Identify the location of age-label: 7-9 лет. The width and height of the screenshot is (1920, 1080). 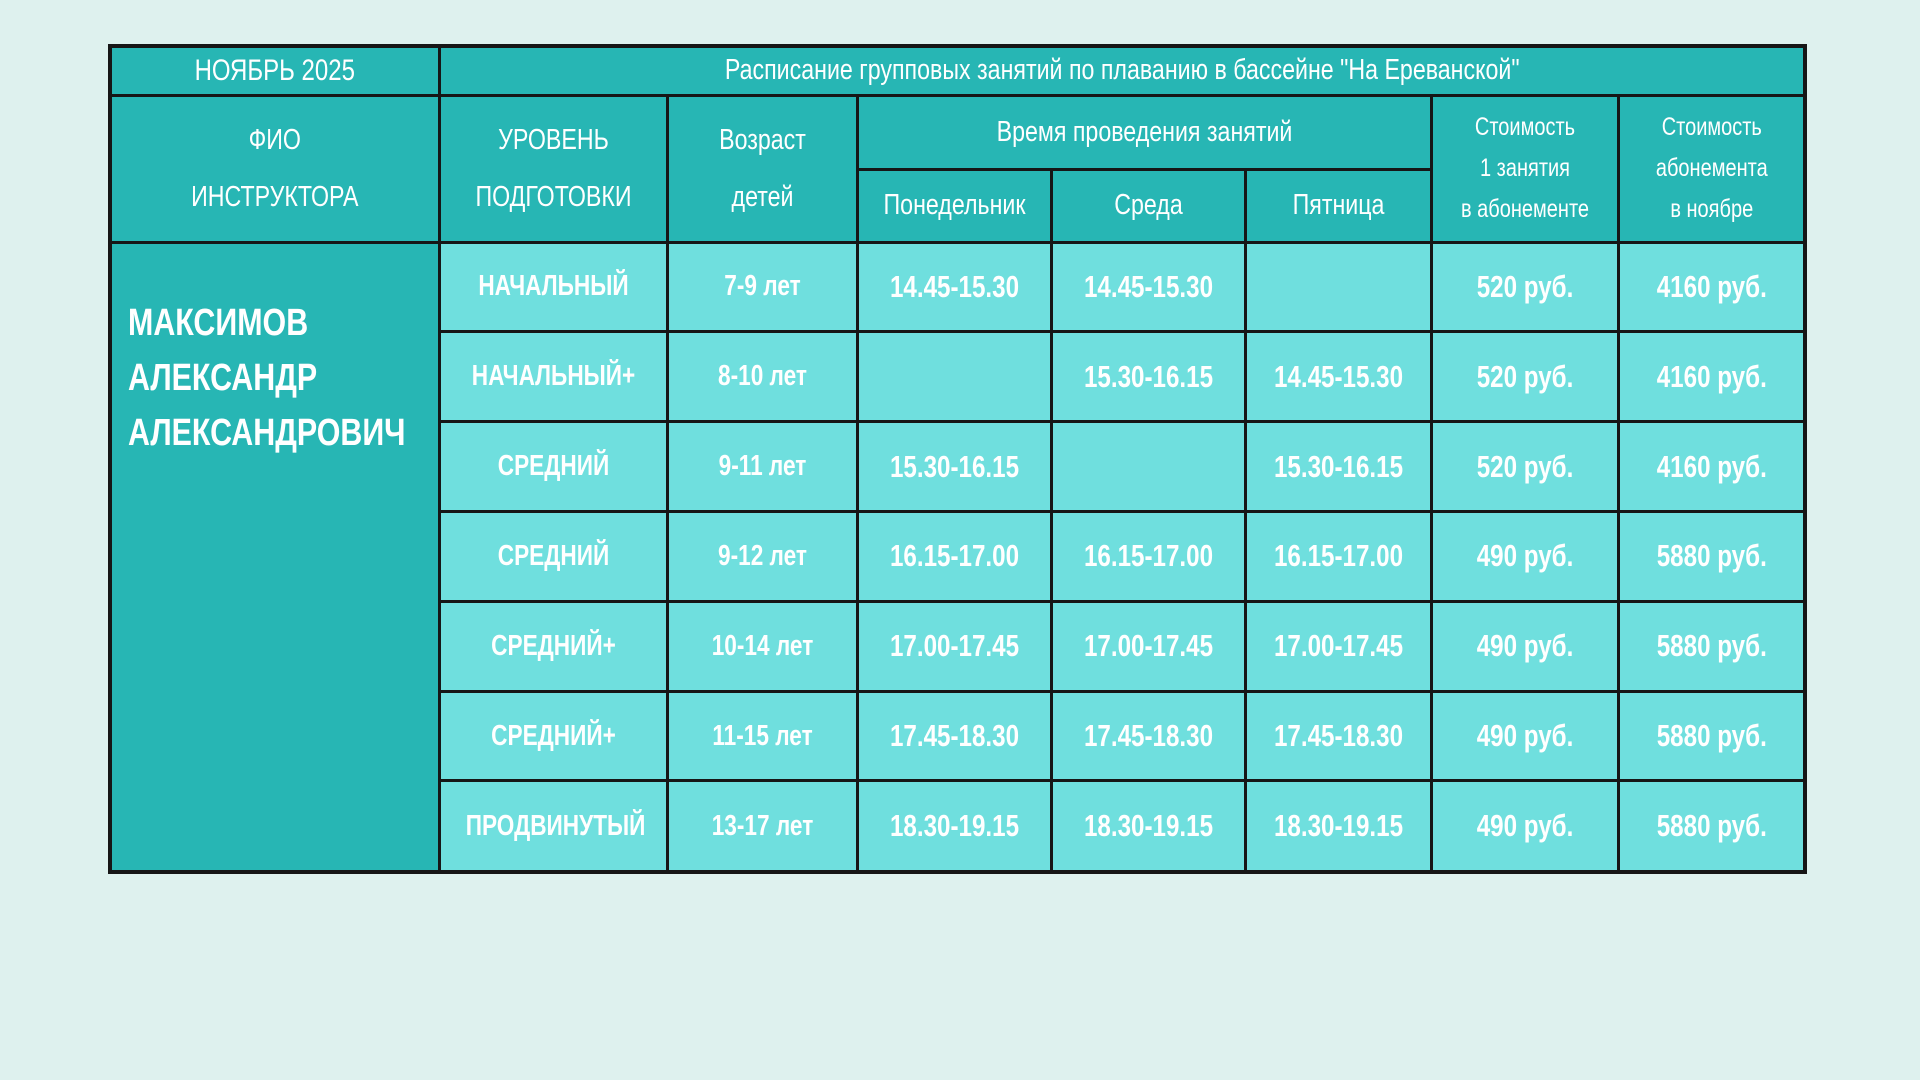
(762, 286).